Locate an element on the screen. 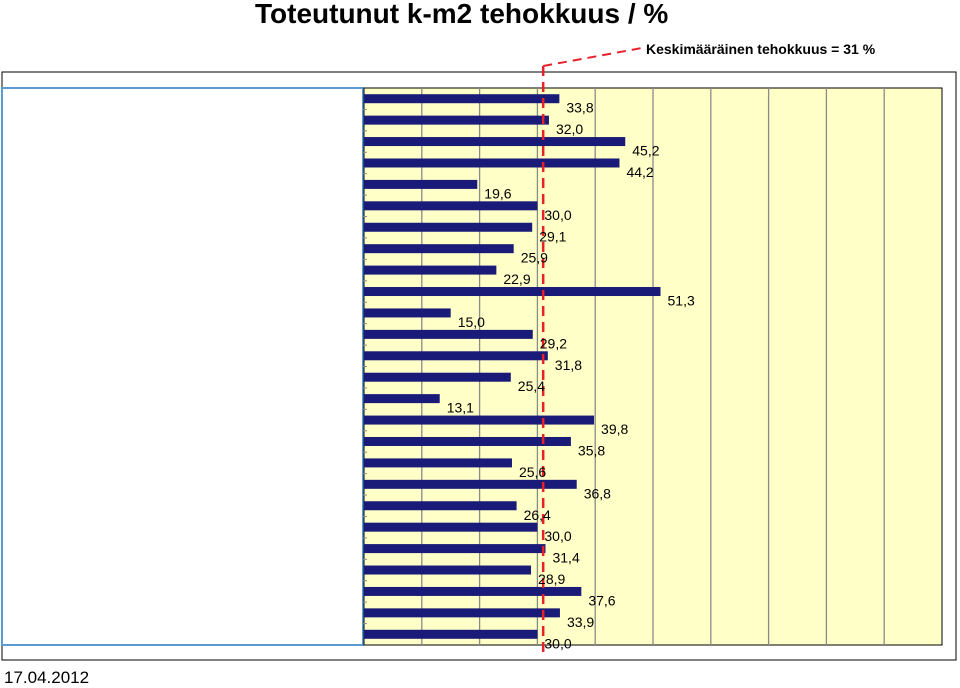 This screenshot has height=688, width=960. data-label: 31,8 is located at coordinates (568, 365).